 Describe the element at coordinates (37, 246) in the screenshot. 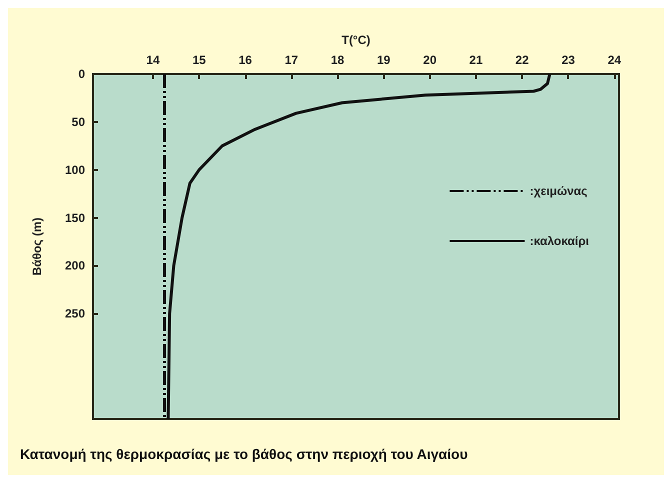

I see `y-axis-title: Βάθος (m)` at that location.